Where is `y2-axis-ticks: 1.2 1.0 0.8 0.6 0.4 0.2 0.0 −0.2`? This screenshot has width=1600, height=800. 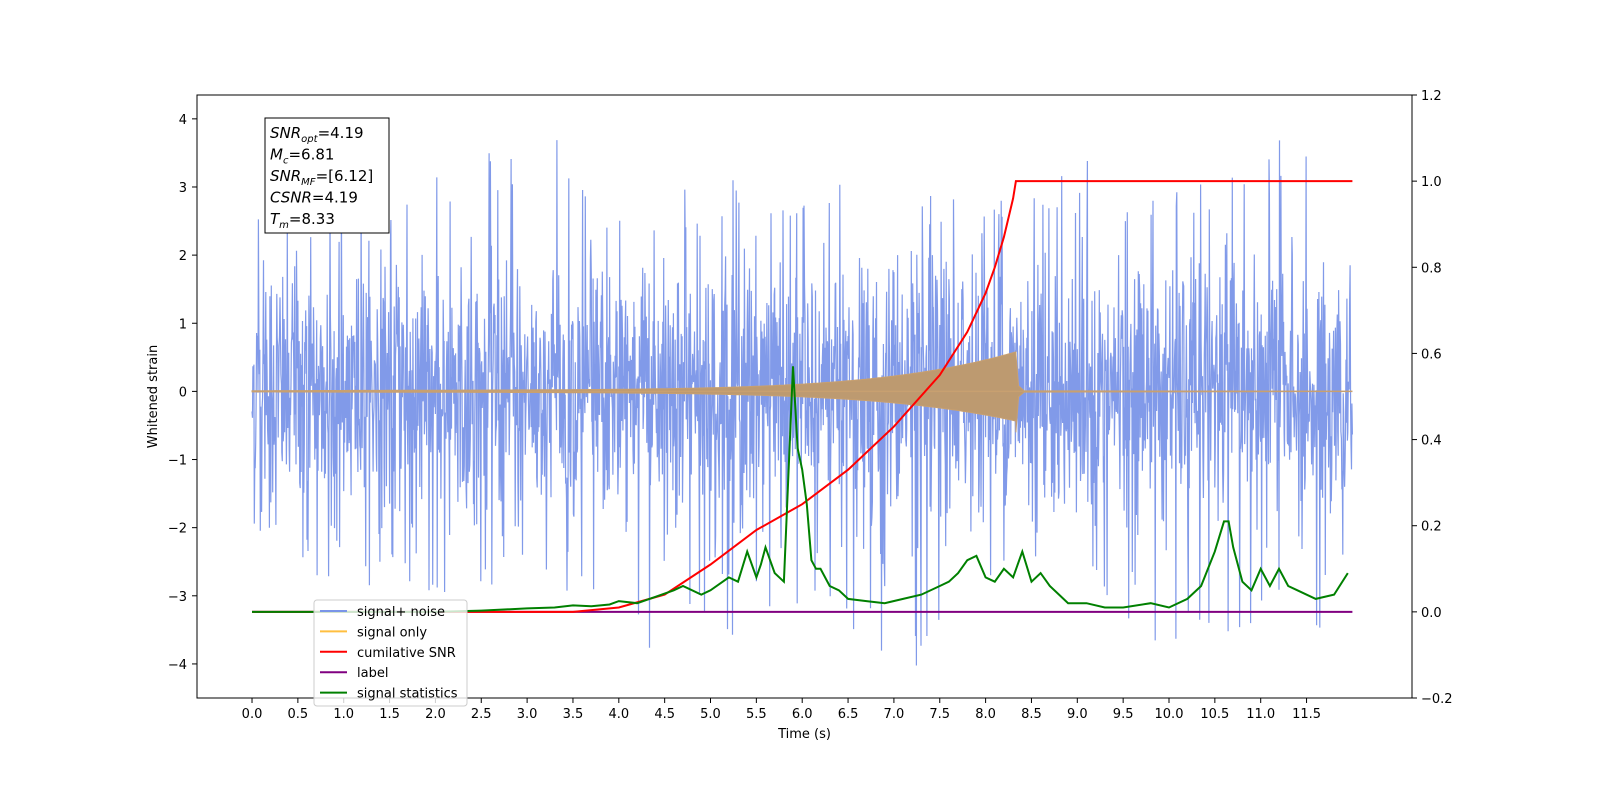
y2-axis-ticks: 1.2 1.0 0.8 0.6 0.4 0.2 0.0 −0.2 is located at coordinates (1432, 398).